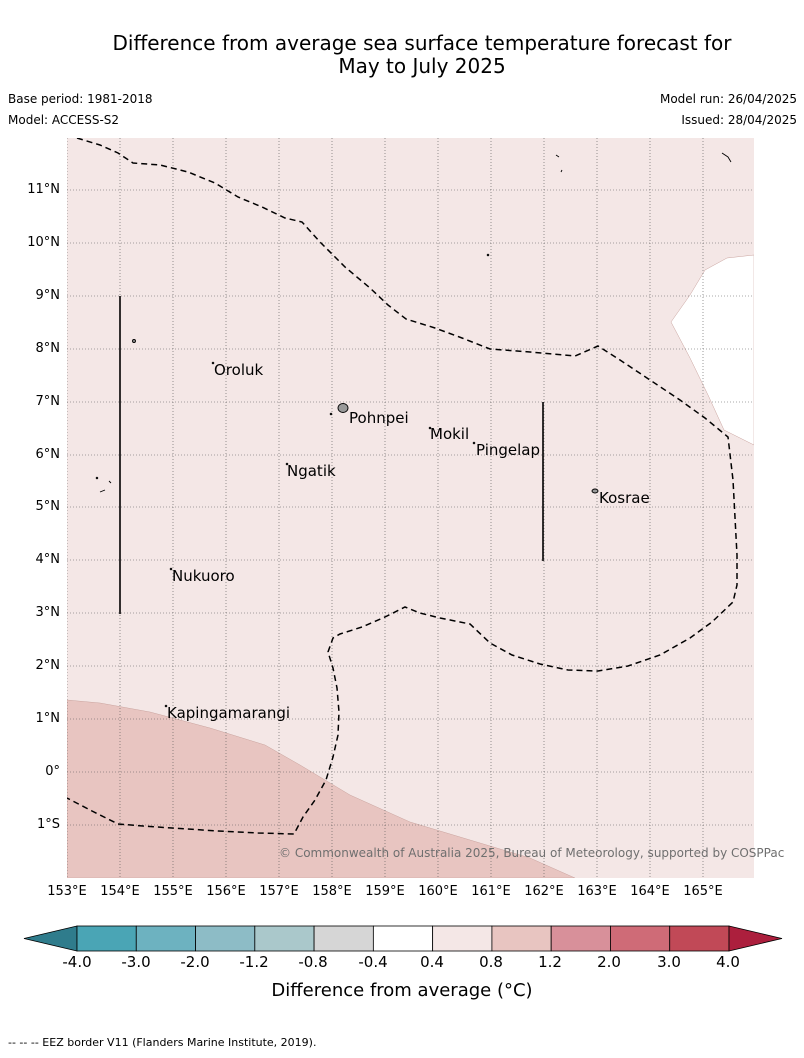 This screenshot has height=1058, width=804. Describe the element at coordinates (728, 962) in the screenshot. I see `colorbar-tick: 4.0` at that location.